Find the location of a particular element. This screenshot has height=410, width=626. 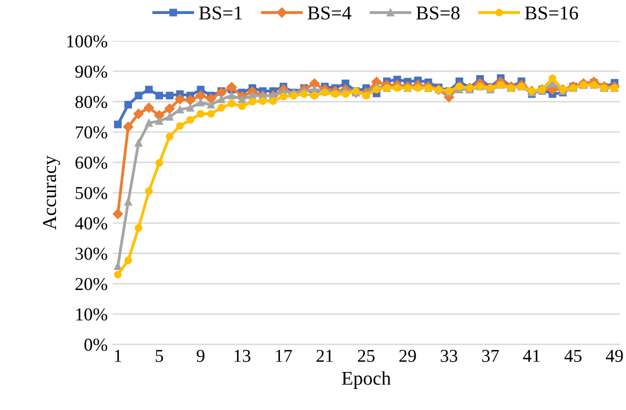

x-tick-label: 1 is located at coordinates (118, 356).